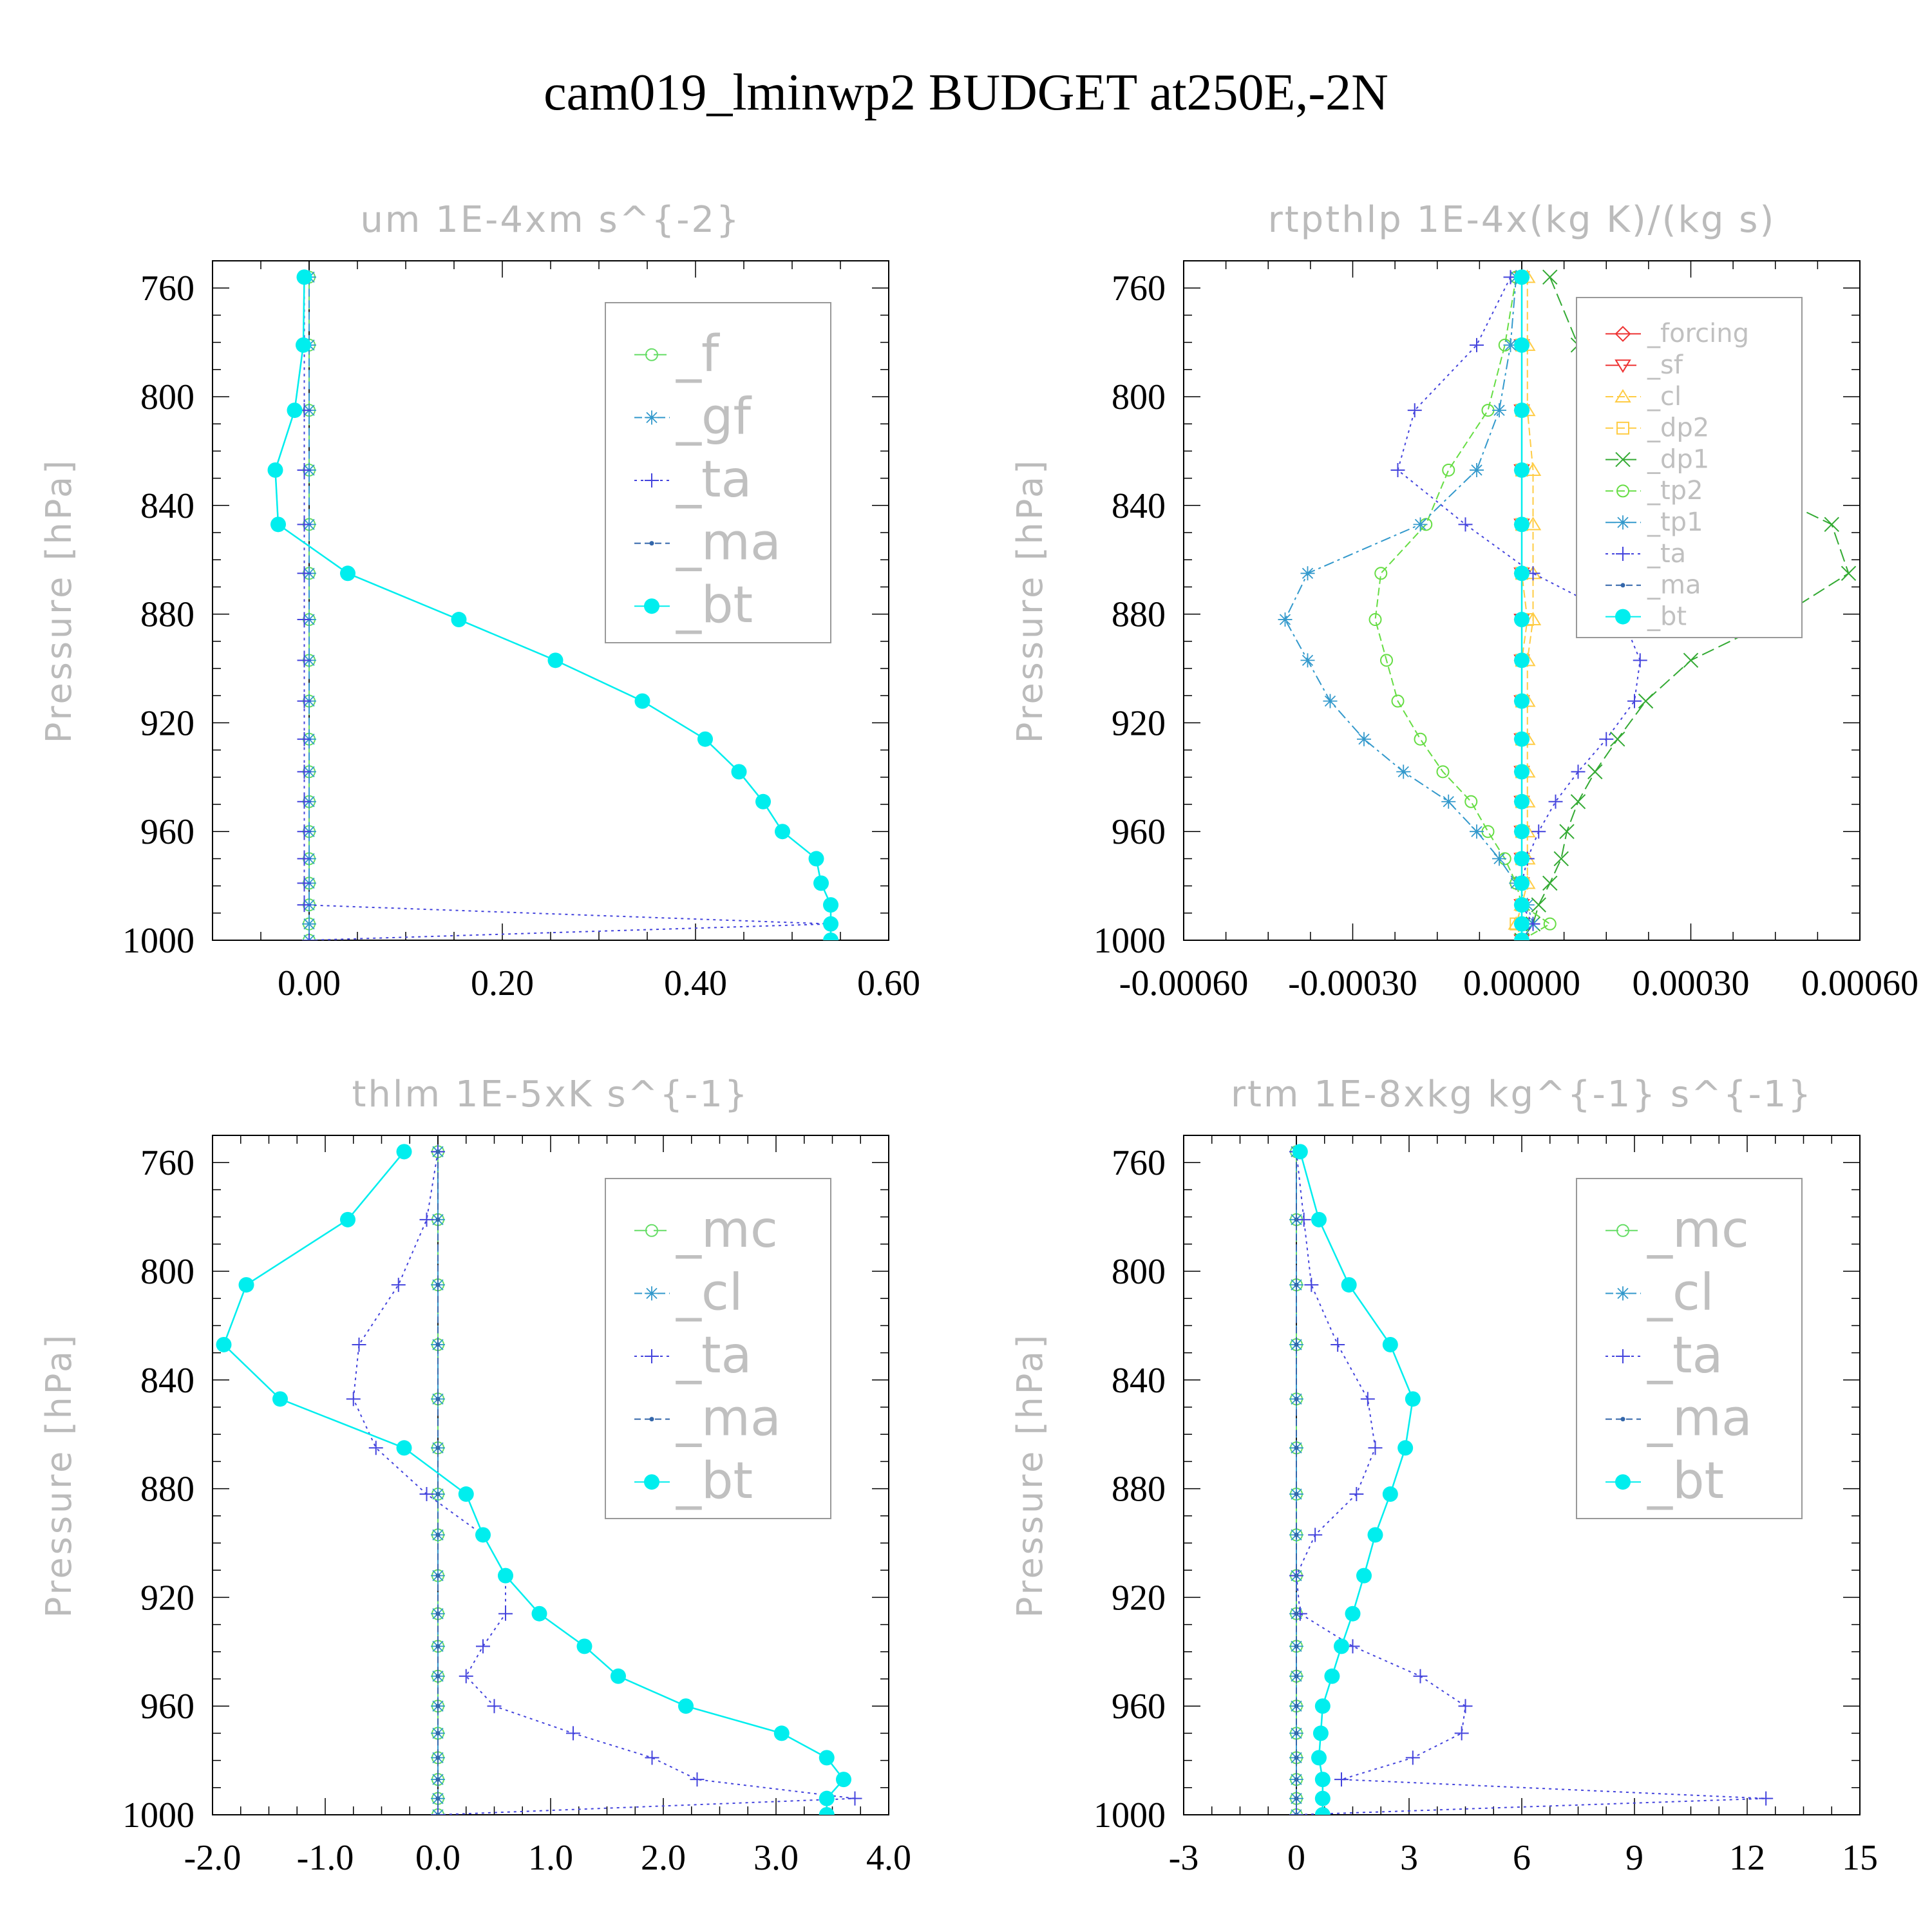  I want to click on legend-label: _bt, so click(1667, 616).